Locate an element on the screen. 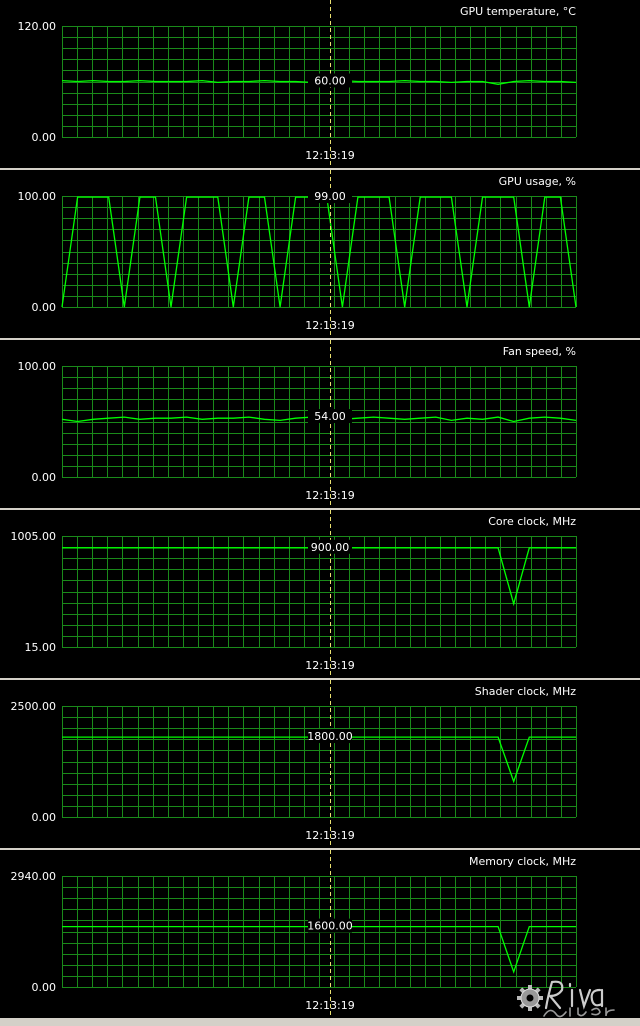  graph-title: Core clock, MHz is located at coordinates (532, 521).